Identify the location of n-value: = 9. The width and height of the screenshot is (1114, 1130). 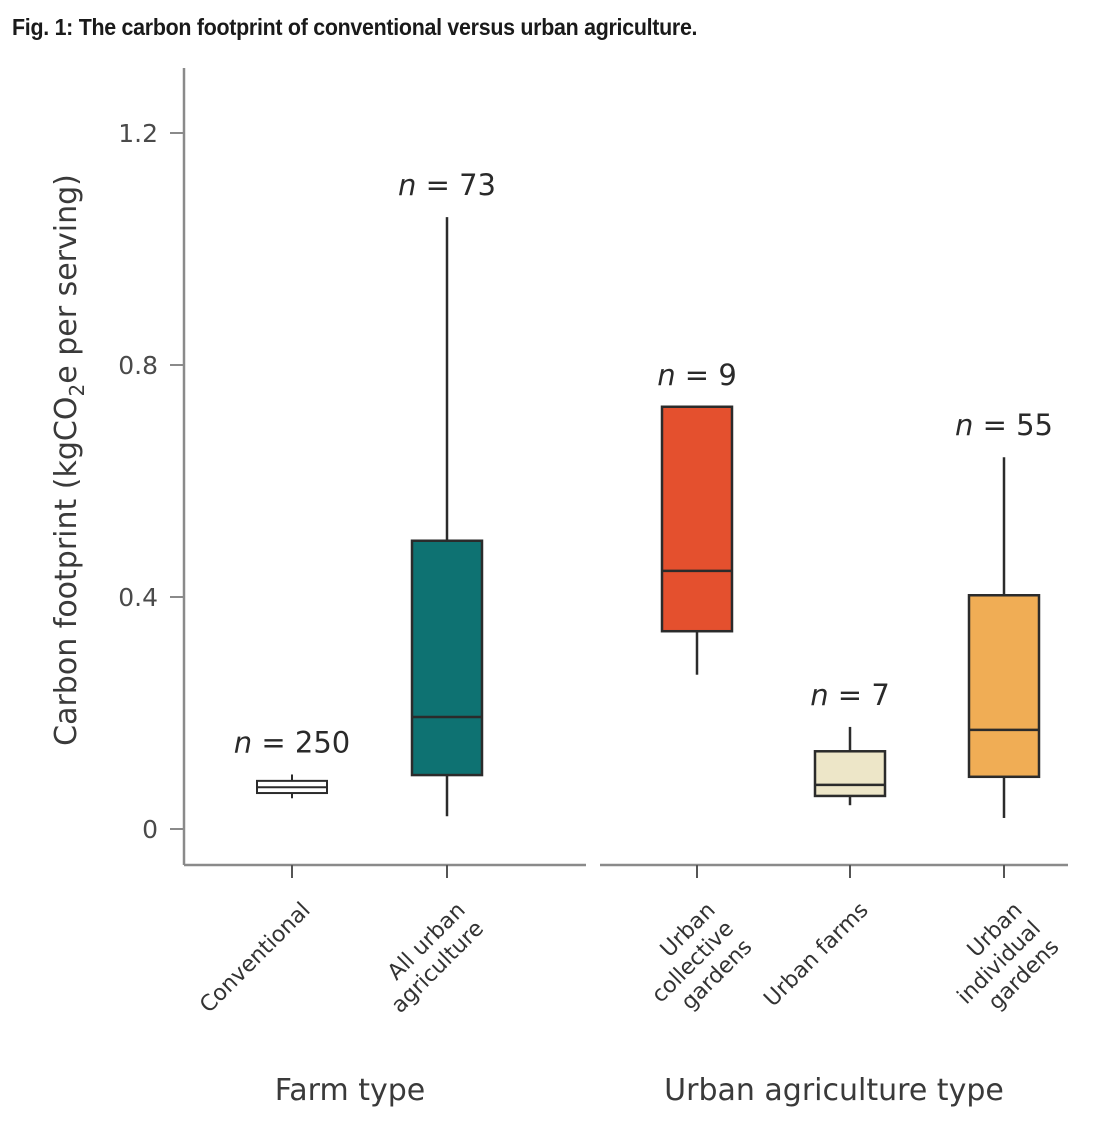
(706, 375).